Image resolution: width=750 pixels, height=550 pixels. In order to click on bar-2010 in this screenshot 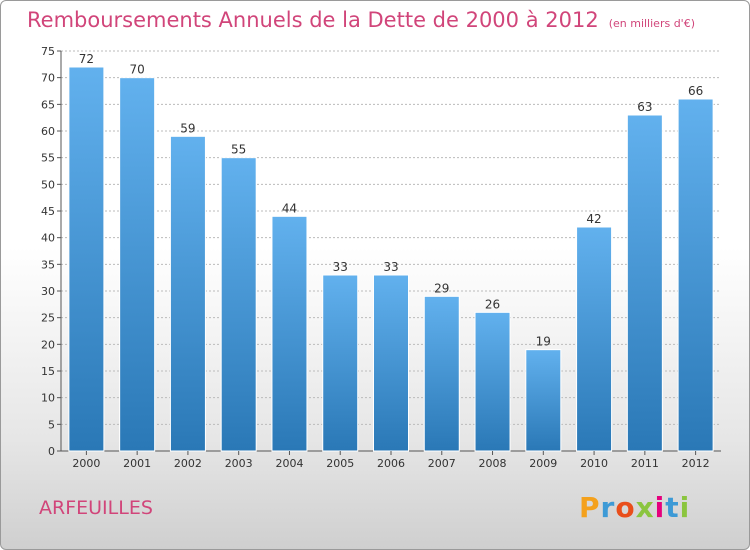, I will do `click(594, 339)`.